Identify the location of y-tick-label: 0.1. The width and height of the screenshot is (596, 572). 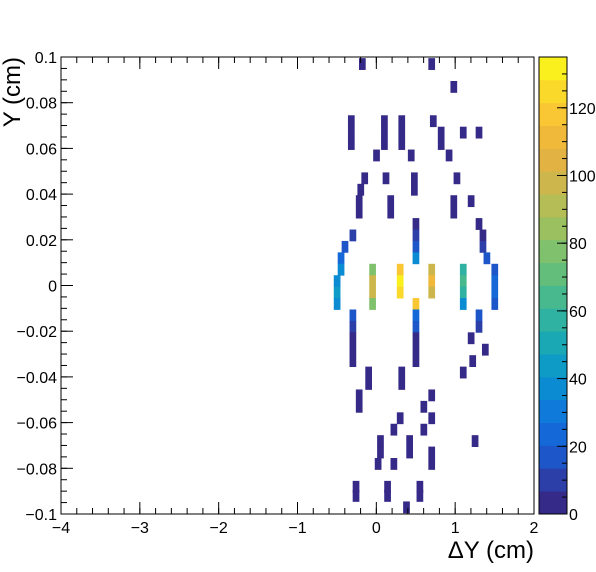
(46, 58).